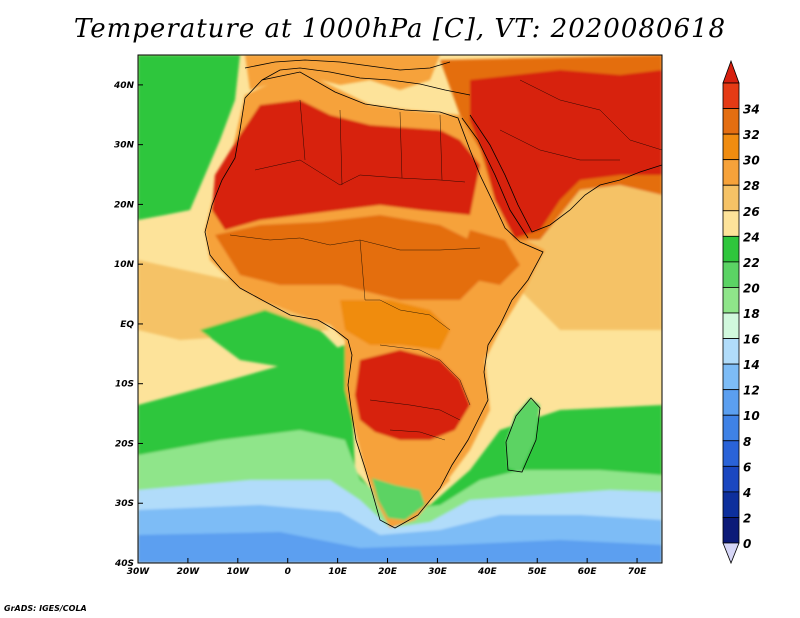 This screenshot has height=618, width=800. Describe the element at coordinates (45, 608) in the screenshot. I see `grads-credit: GrADS: IGES/COLA` at that location.